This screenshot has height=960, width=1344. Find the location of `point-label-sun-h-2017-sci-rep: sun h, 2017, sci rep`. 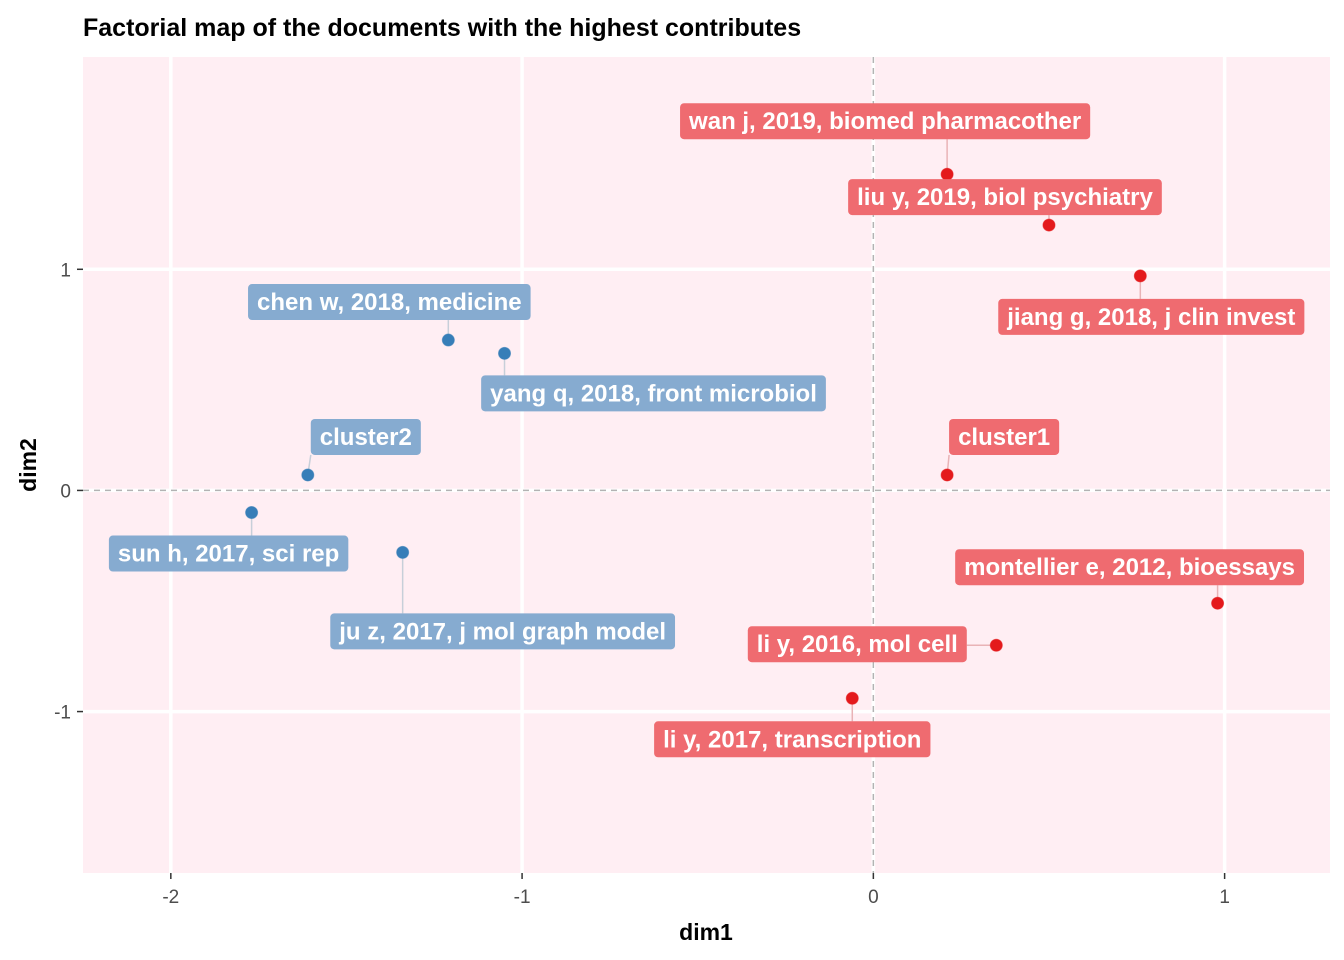

point-label-sun-h-2017-sci-rep: sun h, 2017, sci rep is located at coordinates (228, 554).